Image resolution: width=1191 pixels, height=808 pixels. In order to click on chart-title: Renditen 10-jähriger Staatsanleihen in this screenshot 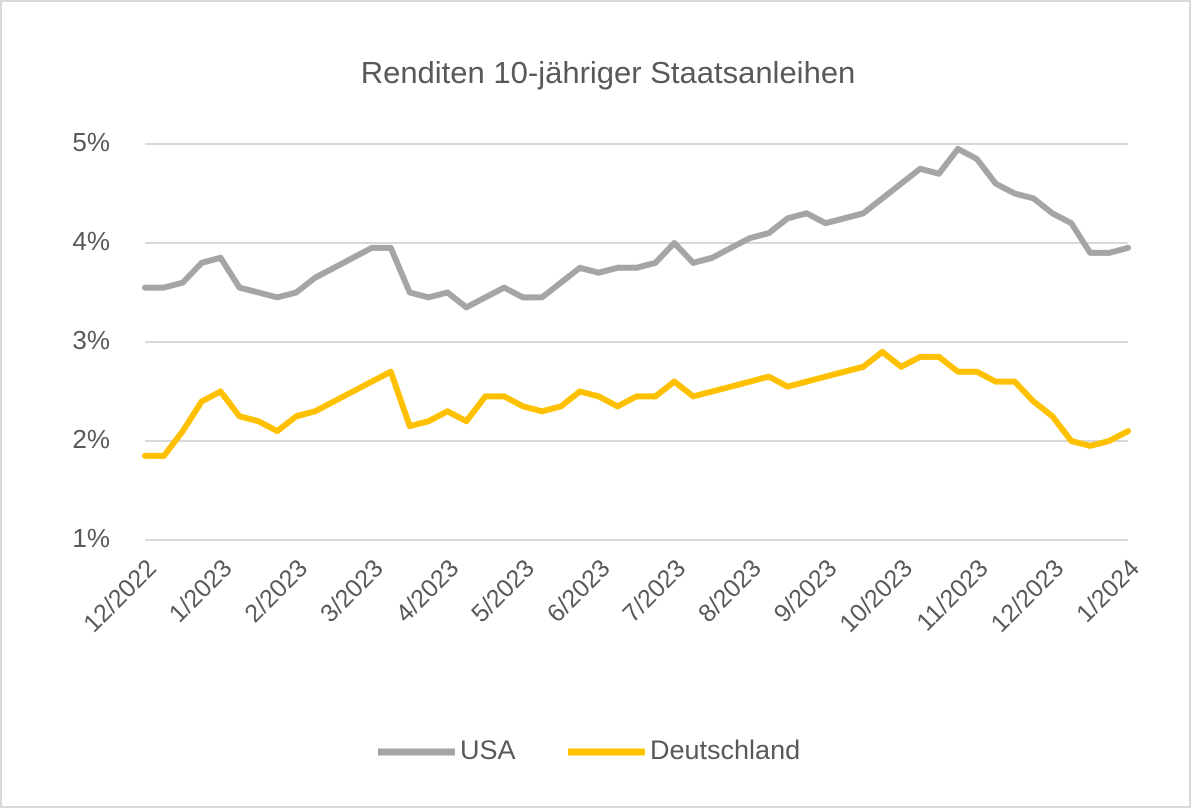, I will do `click(608, 72)`.